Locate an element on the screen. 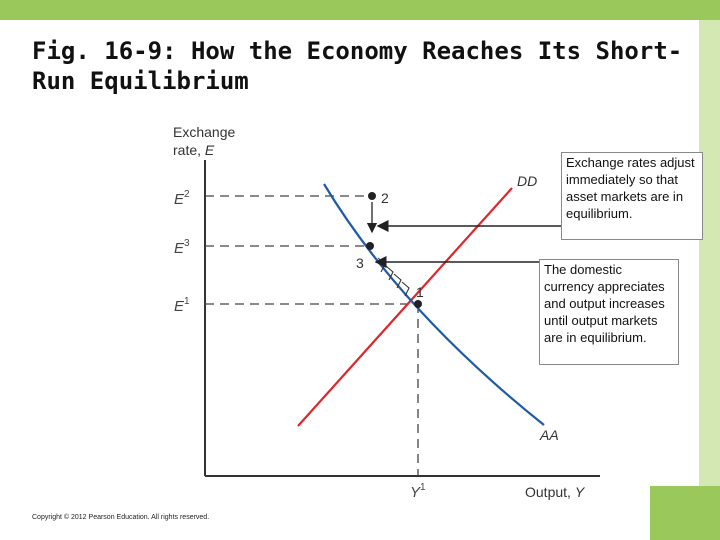 Image resolution: width=720 pixels, height=540 pixels. tick-label-e3: E3 is located at coordinates (182, 247).